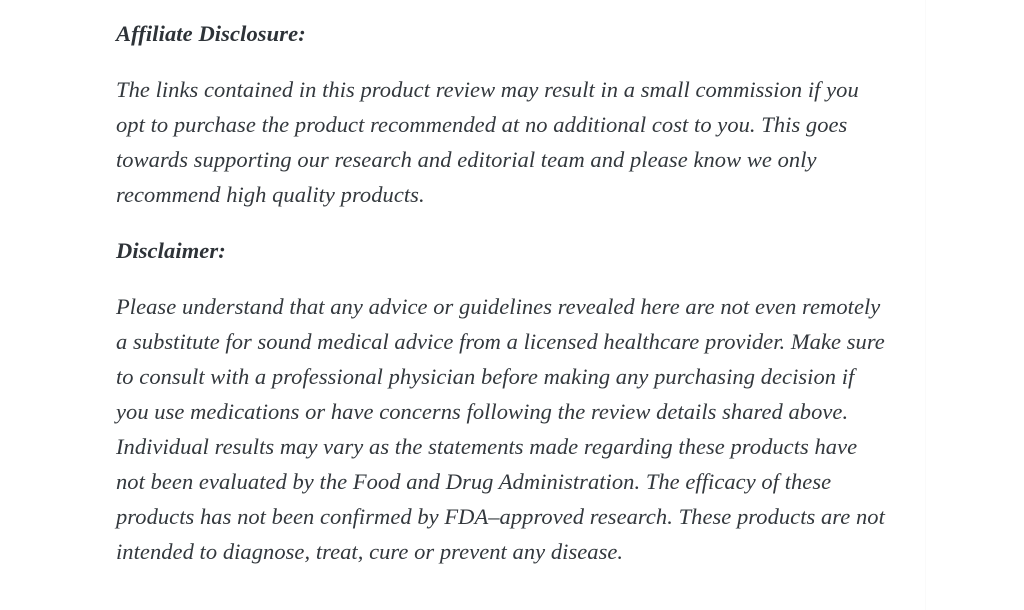 The image size is (1024, 610). Describe the element at coordinates (211, 33) in the screenshot. I see `affiliate-disclosure-heading: Affiliate Disclosure:` at that location.